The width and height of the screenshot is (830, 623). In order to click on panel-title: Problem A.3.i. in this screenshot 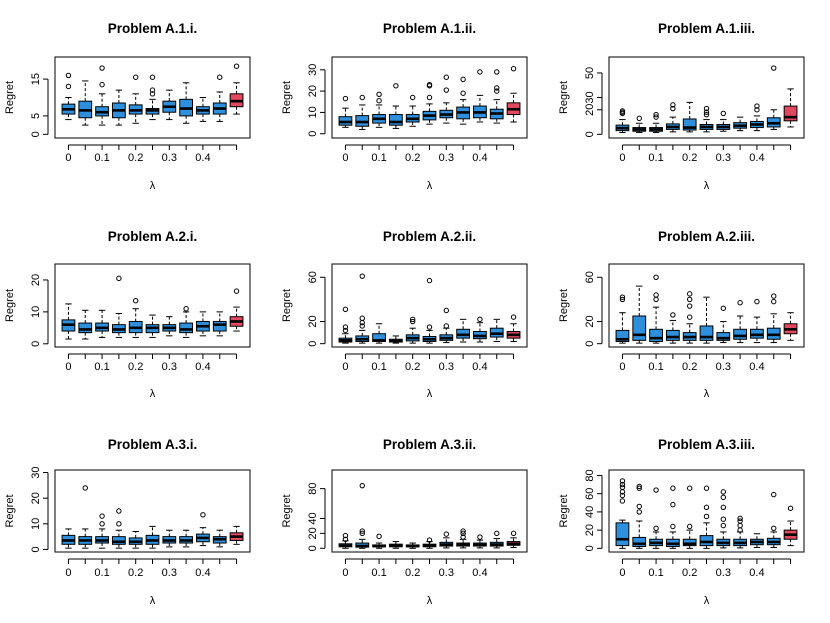, I will do `click(153, 444)`.